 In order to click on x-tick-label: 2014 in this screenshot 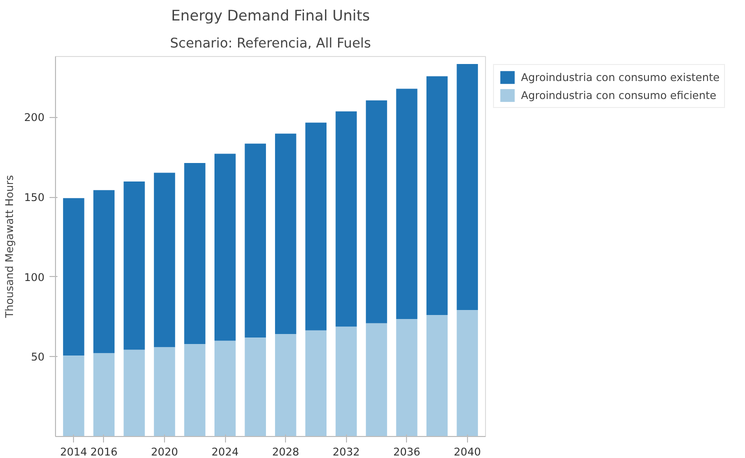, I will do `click(74, 452)`.